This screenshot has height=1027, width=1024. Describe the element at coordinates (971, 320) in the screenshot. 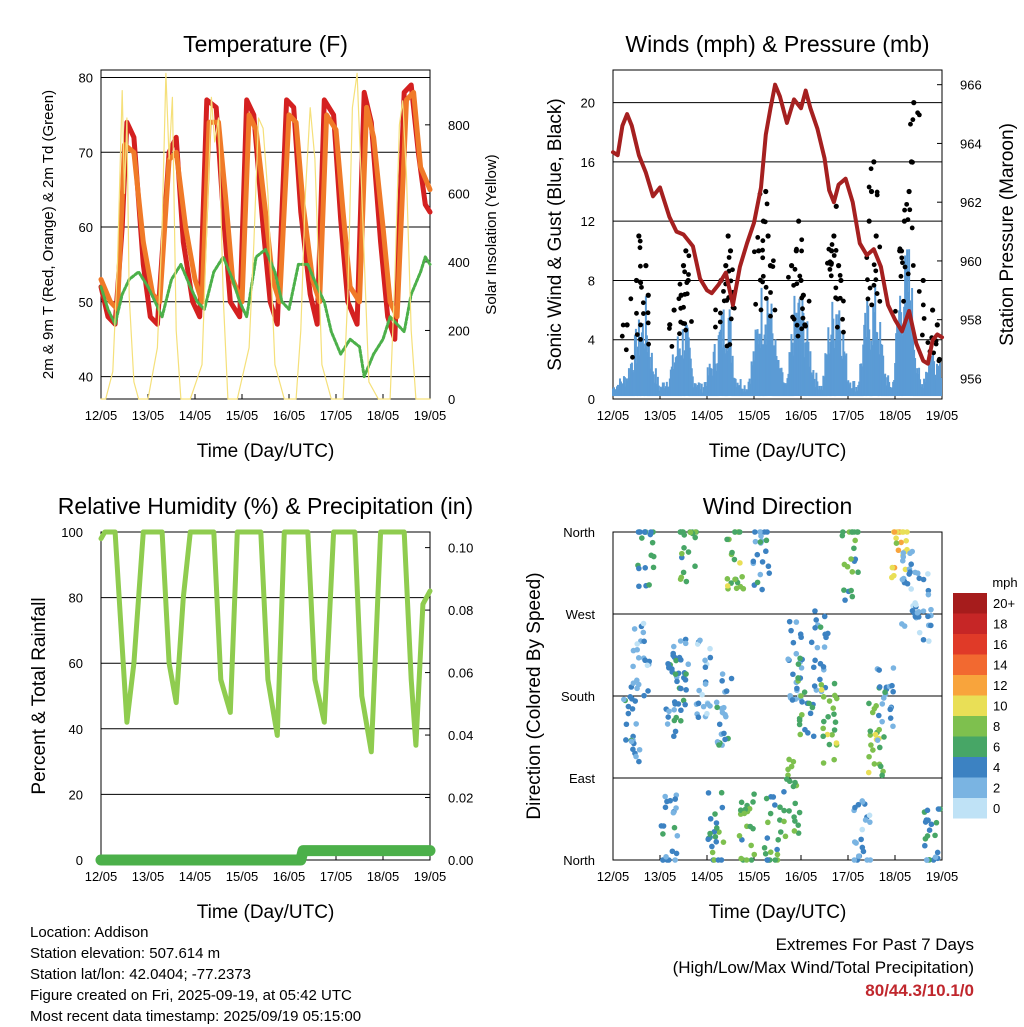

I see `pressure-ytick-label: 958` at that location.